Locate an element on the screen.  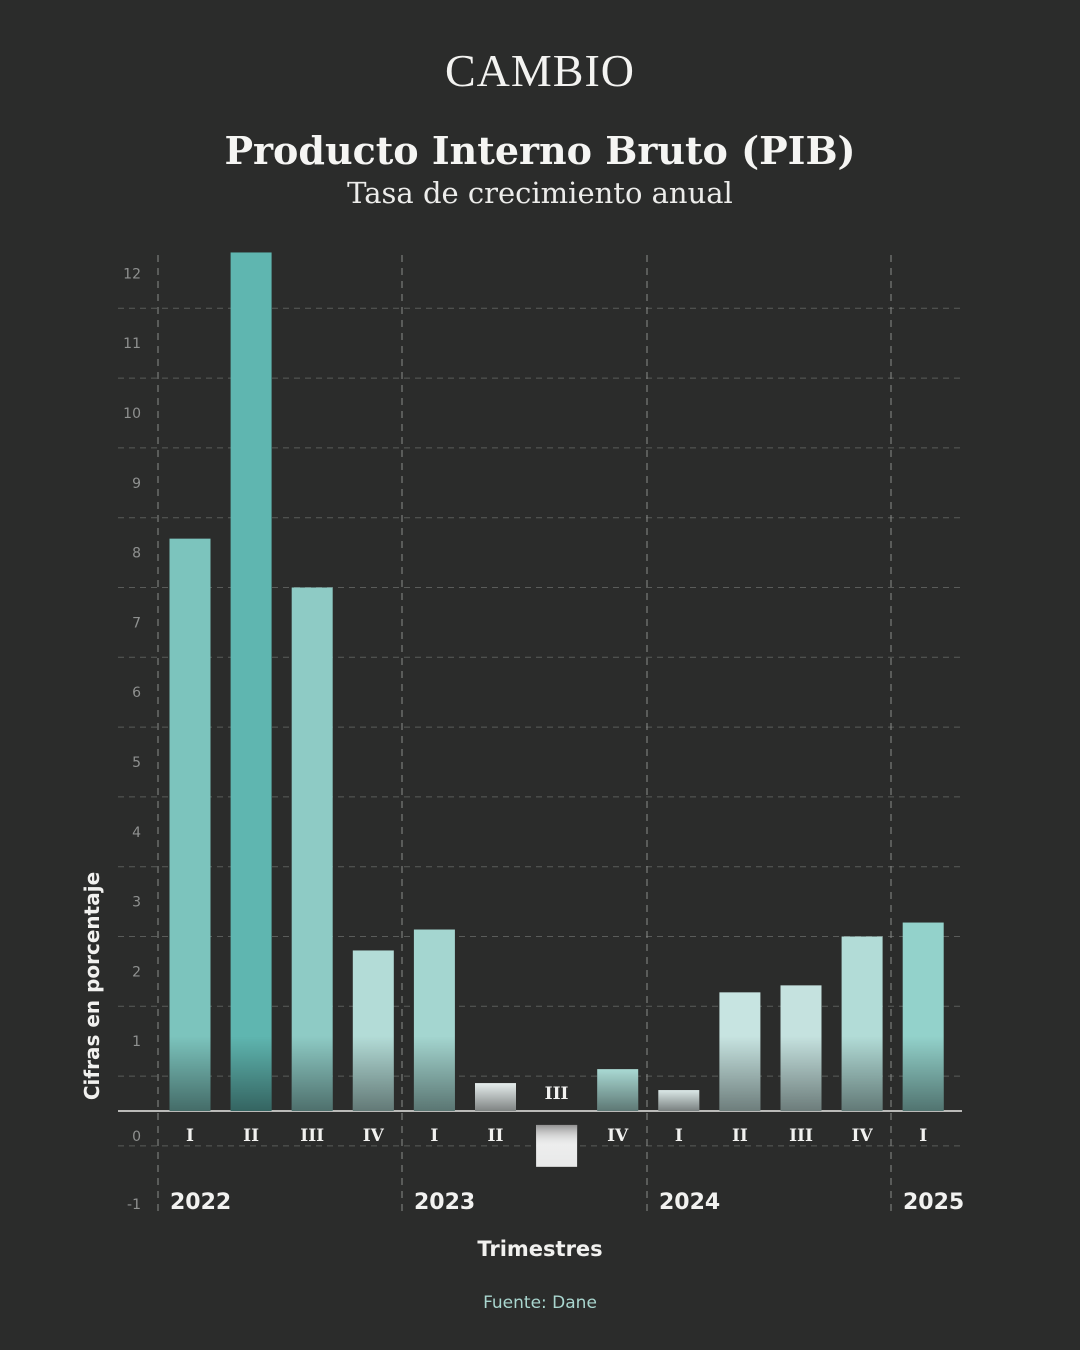
chart-subtitle: Tasa de crecimiento anual is located at coordinates (540, 193).